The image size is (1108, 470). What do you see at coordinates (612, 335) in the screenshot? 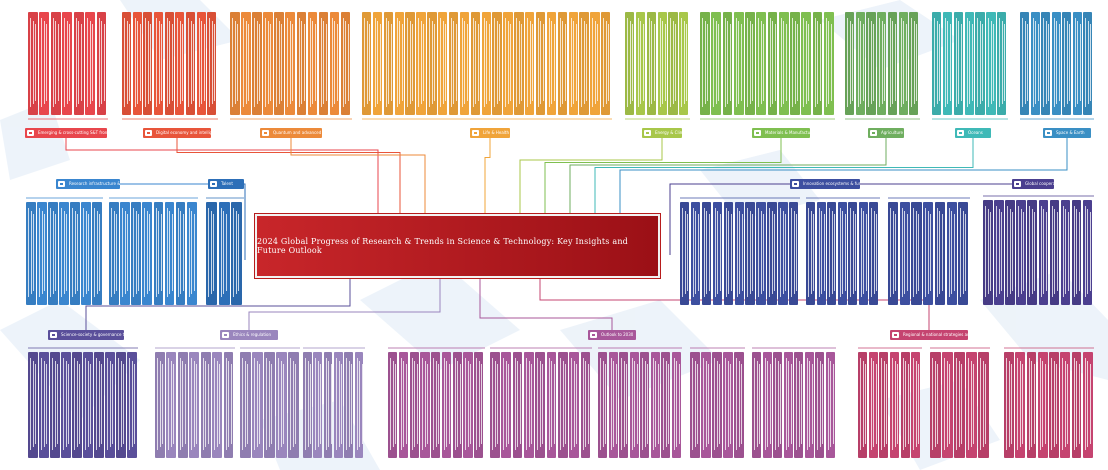
I see `branch-label-b16: Outlook to 2030` at bounding box center [612, 335].